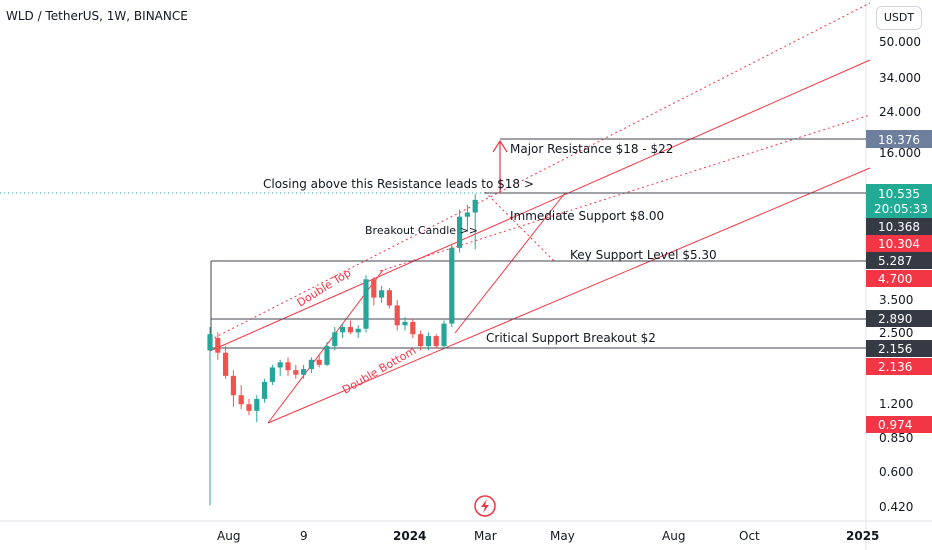 The width and height of the screenshot is (932, 550). I want to click on resistance-arrow-head, so click(500, 146).